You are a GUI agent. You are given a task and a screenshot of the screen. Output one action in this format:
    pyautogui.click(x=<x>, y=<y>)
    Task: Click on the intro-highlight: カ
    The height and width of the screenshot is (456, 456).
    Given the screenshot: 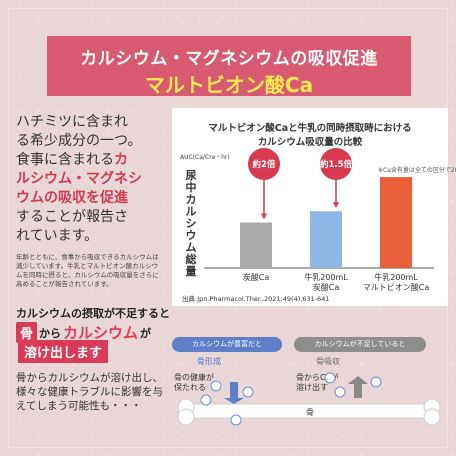 What is the action you would take?
    pyautogui.click(x=121, y=160)
    